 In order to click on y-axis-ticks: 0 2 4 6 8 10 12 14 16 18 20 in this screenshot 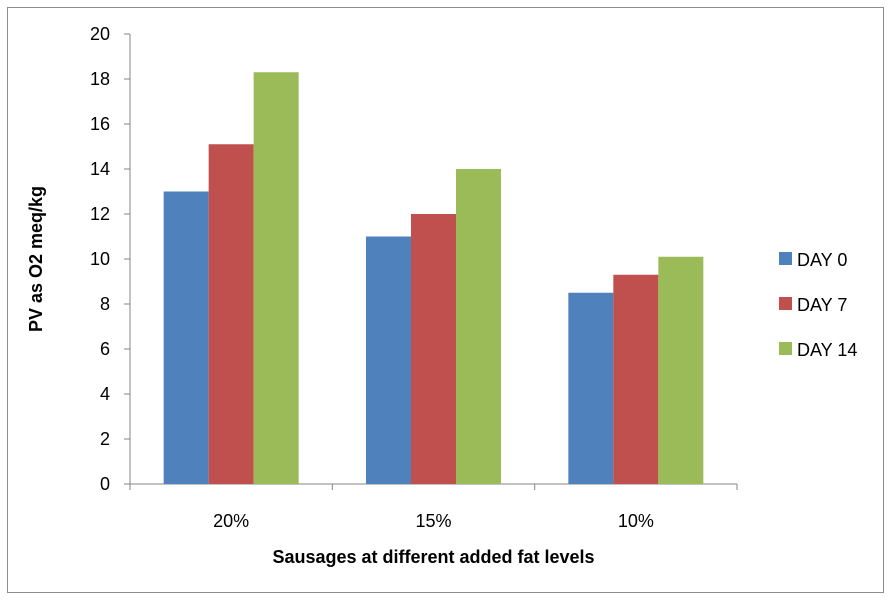, I will do `click(110, 259)`.